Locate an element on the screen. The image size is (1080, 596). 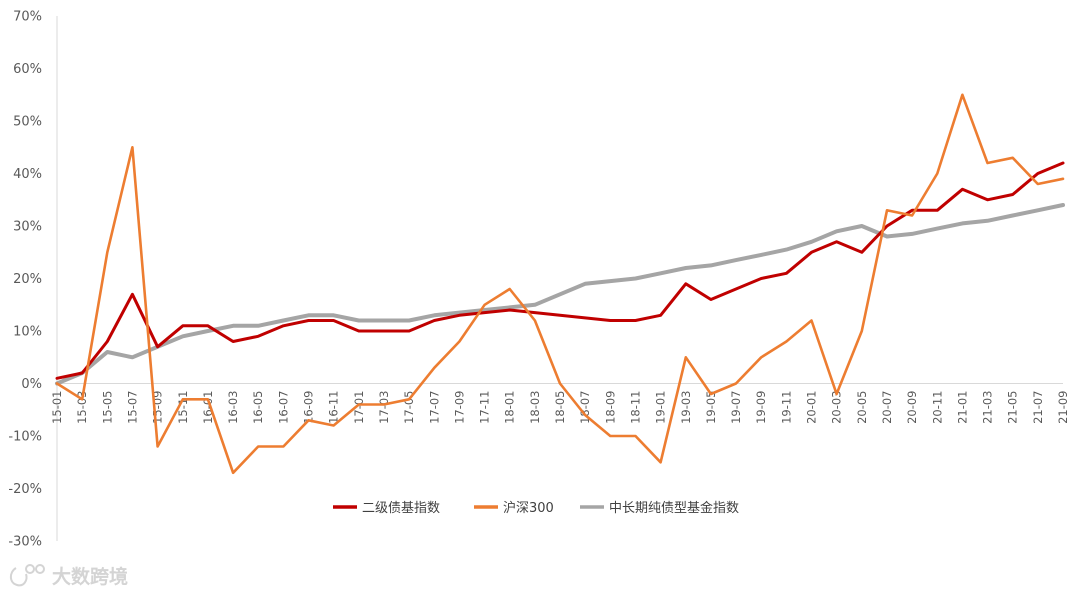
x-tick-label: 18-07 is located at coordinates (585, 407).